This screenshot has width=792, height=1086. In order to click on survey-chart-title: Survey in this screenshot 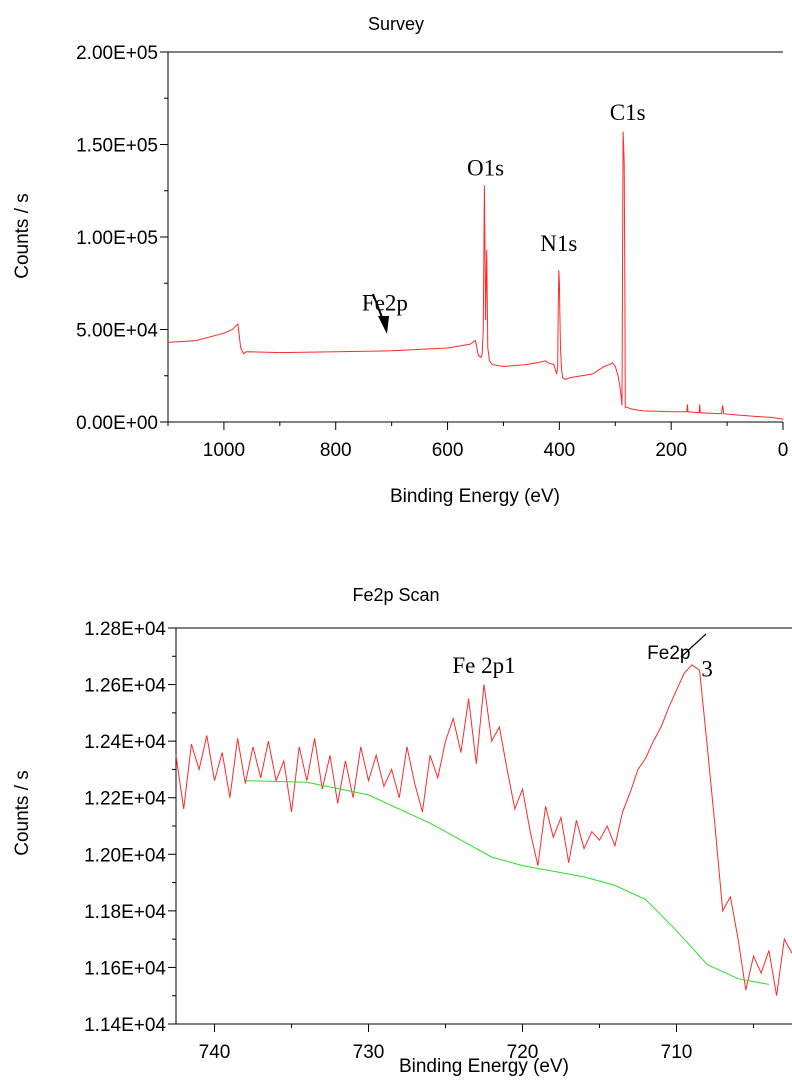, I will do `click(396, 24)`.